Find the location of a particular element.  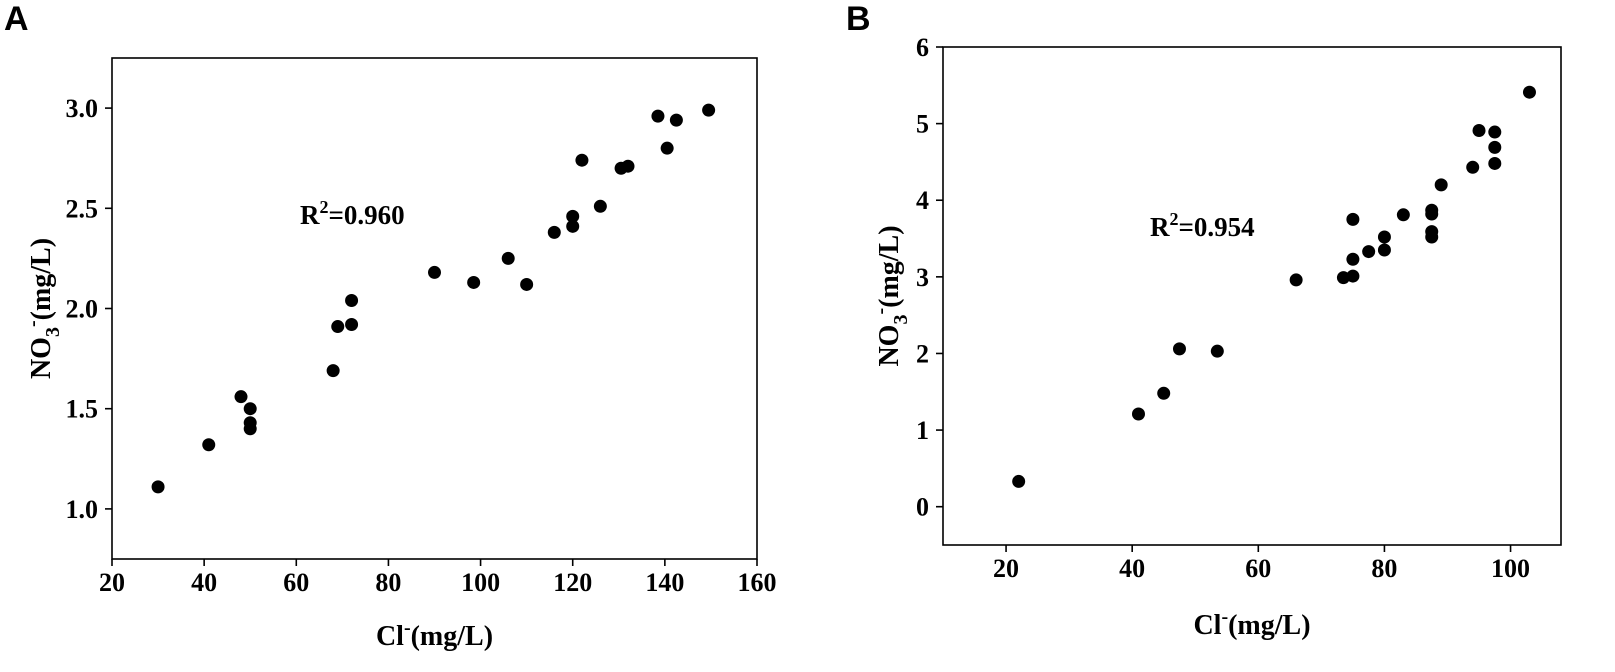

annotation-value: =0.954 is located at coordinates (1217, 227).